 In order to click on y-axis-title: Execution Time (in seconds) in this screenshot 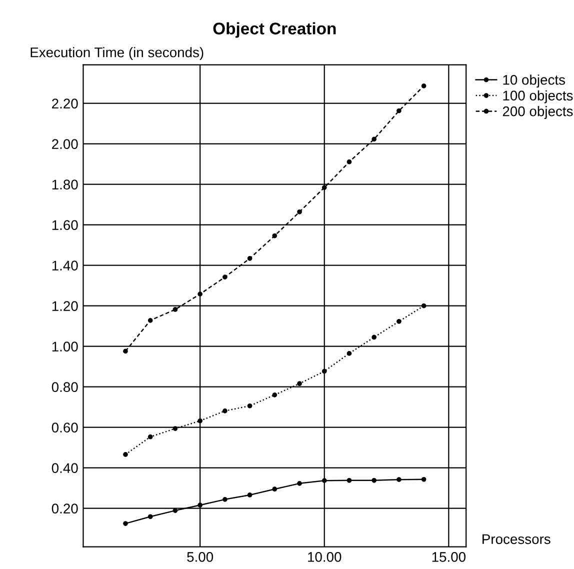, I will do `click(117, 53)`.